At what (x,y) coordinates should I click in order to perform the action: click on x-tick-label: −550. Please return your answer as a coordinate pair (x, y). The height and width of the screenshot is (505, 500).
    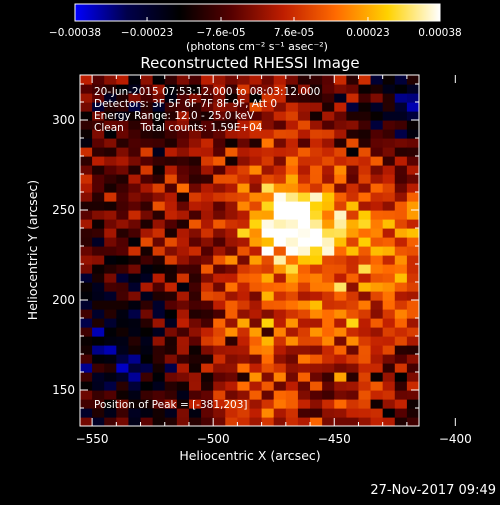
    Looking at the image, I should click on (92, 439).